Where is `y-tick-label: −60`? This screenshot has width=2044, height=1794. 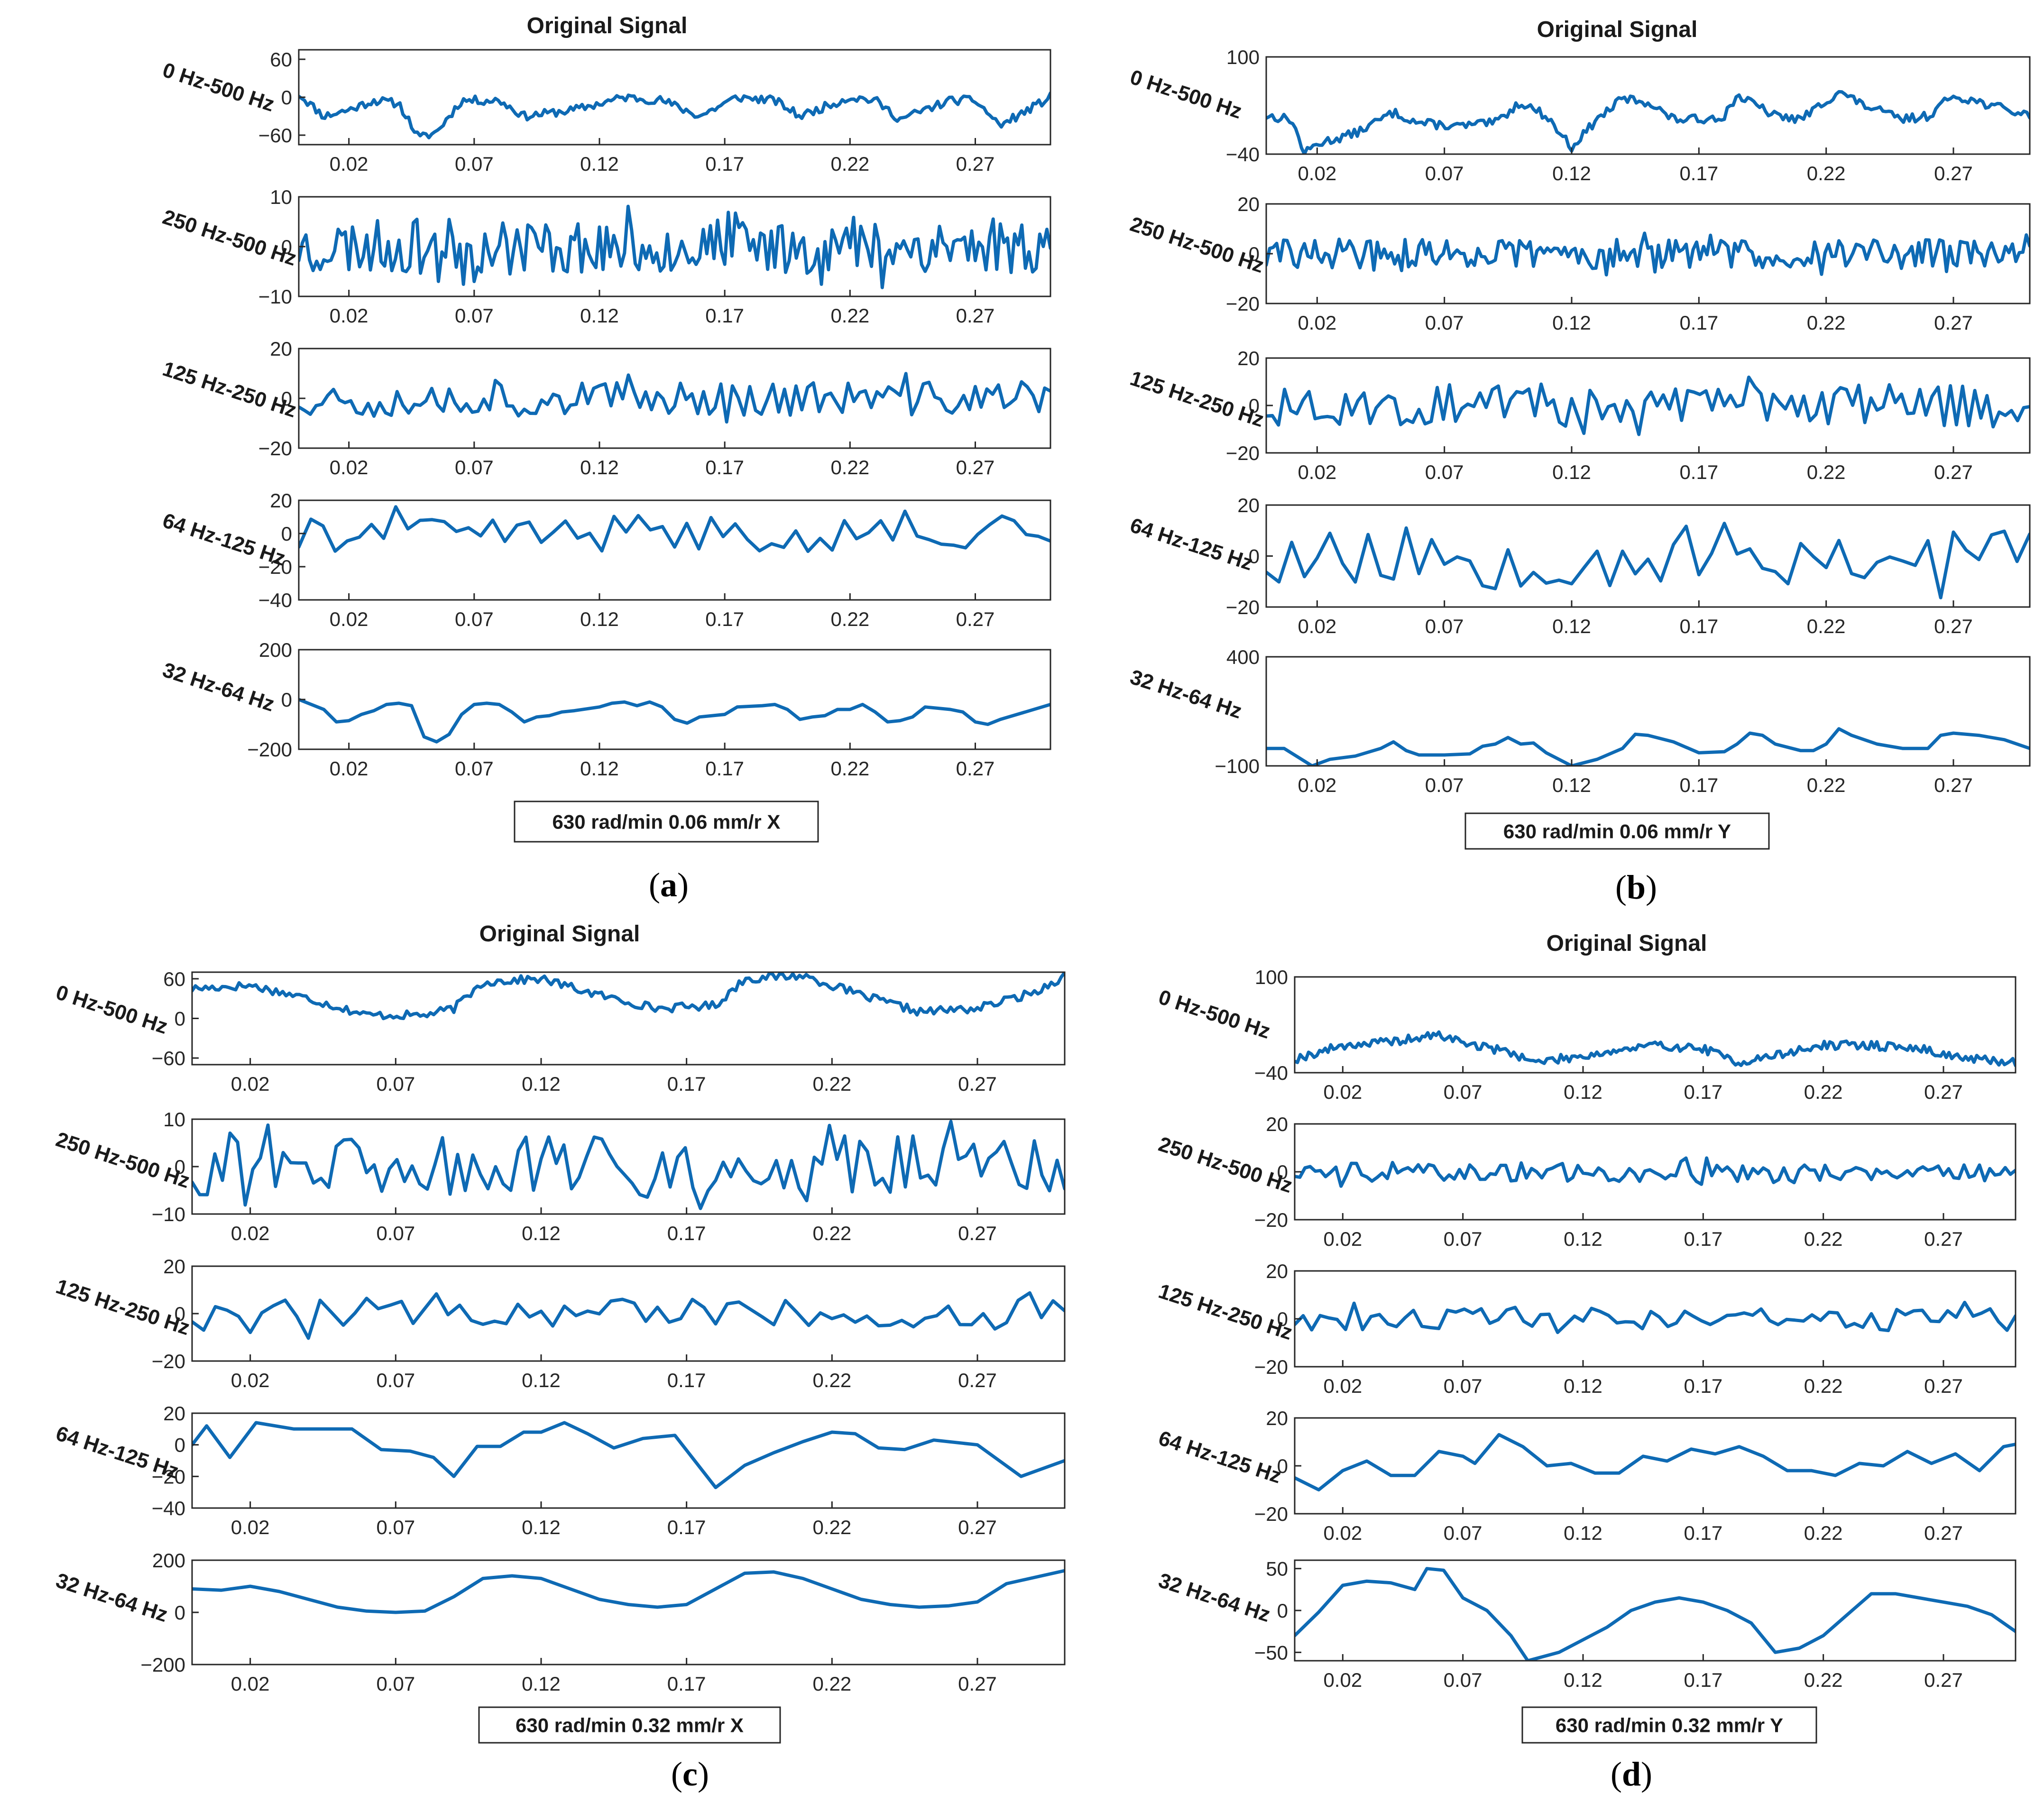
y-tick-label: −60 is located at coordinates (168, 1058).